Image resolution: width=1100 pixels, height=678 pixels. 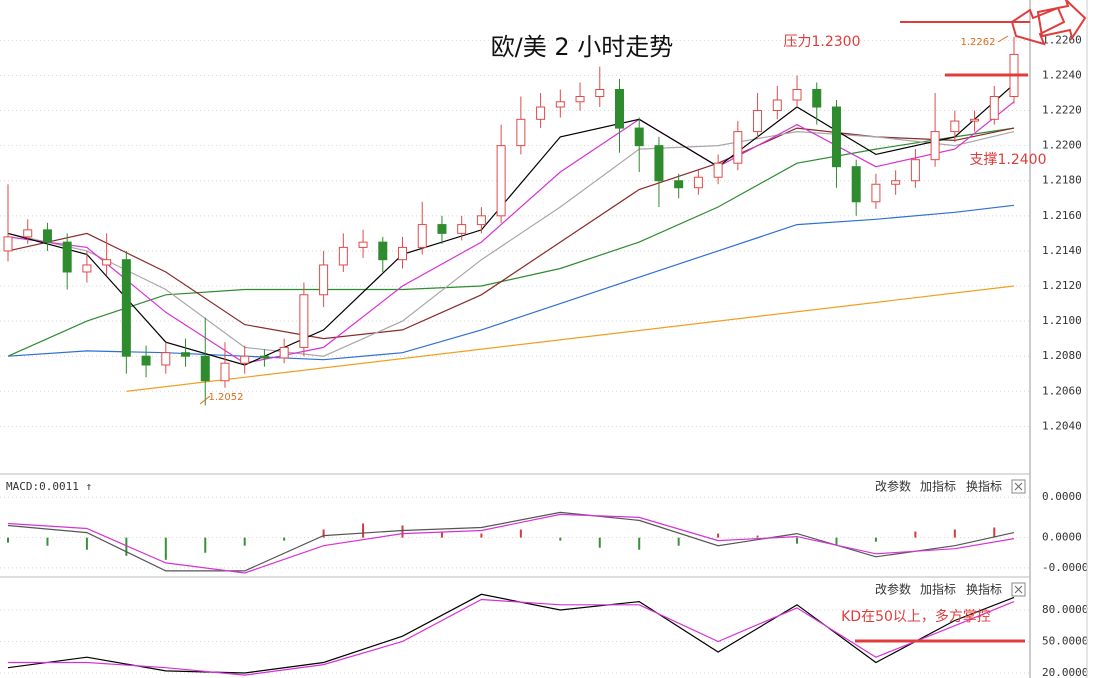 I want to click on y-tick-label: 1.2140, so click(x=1062, y=250).